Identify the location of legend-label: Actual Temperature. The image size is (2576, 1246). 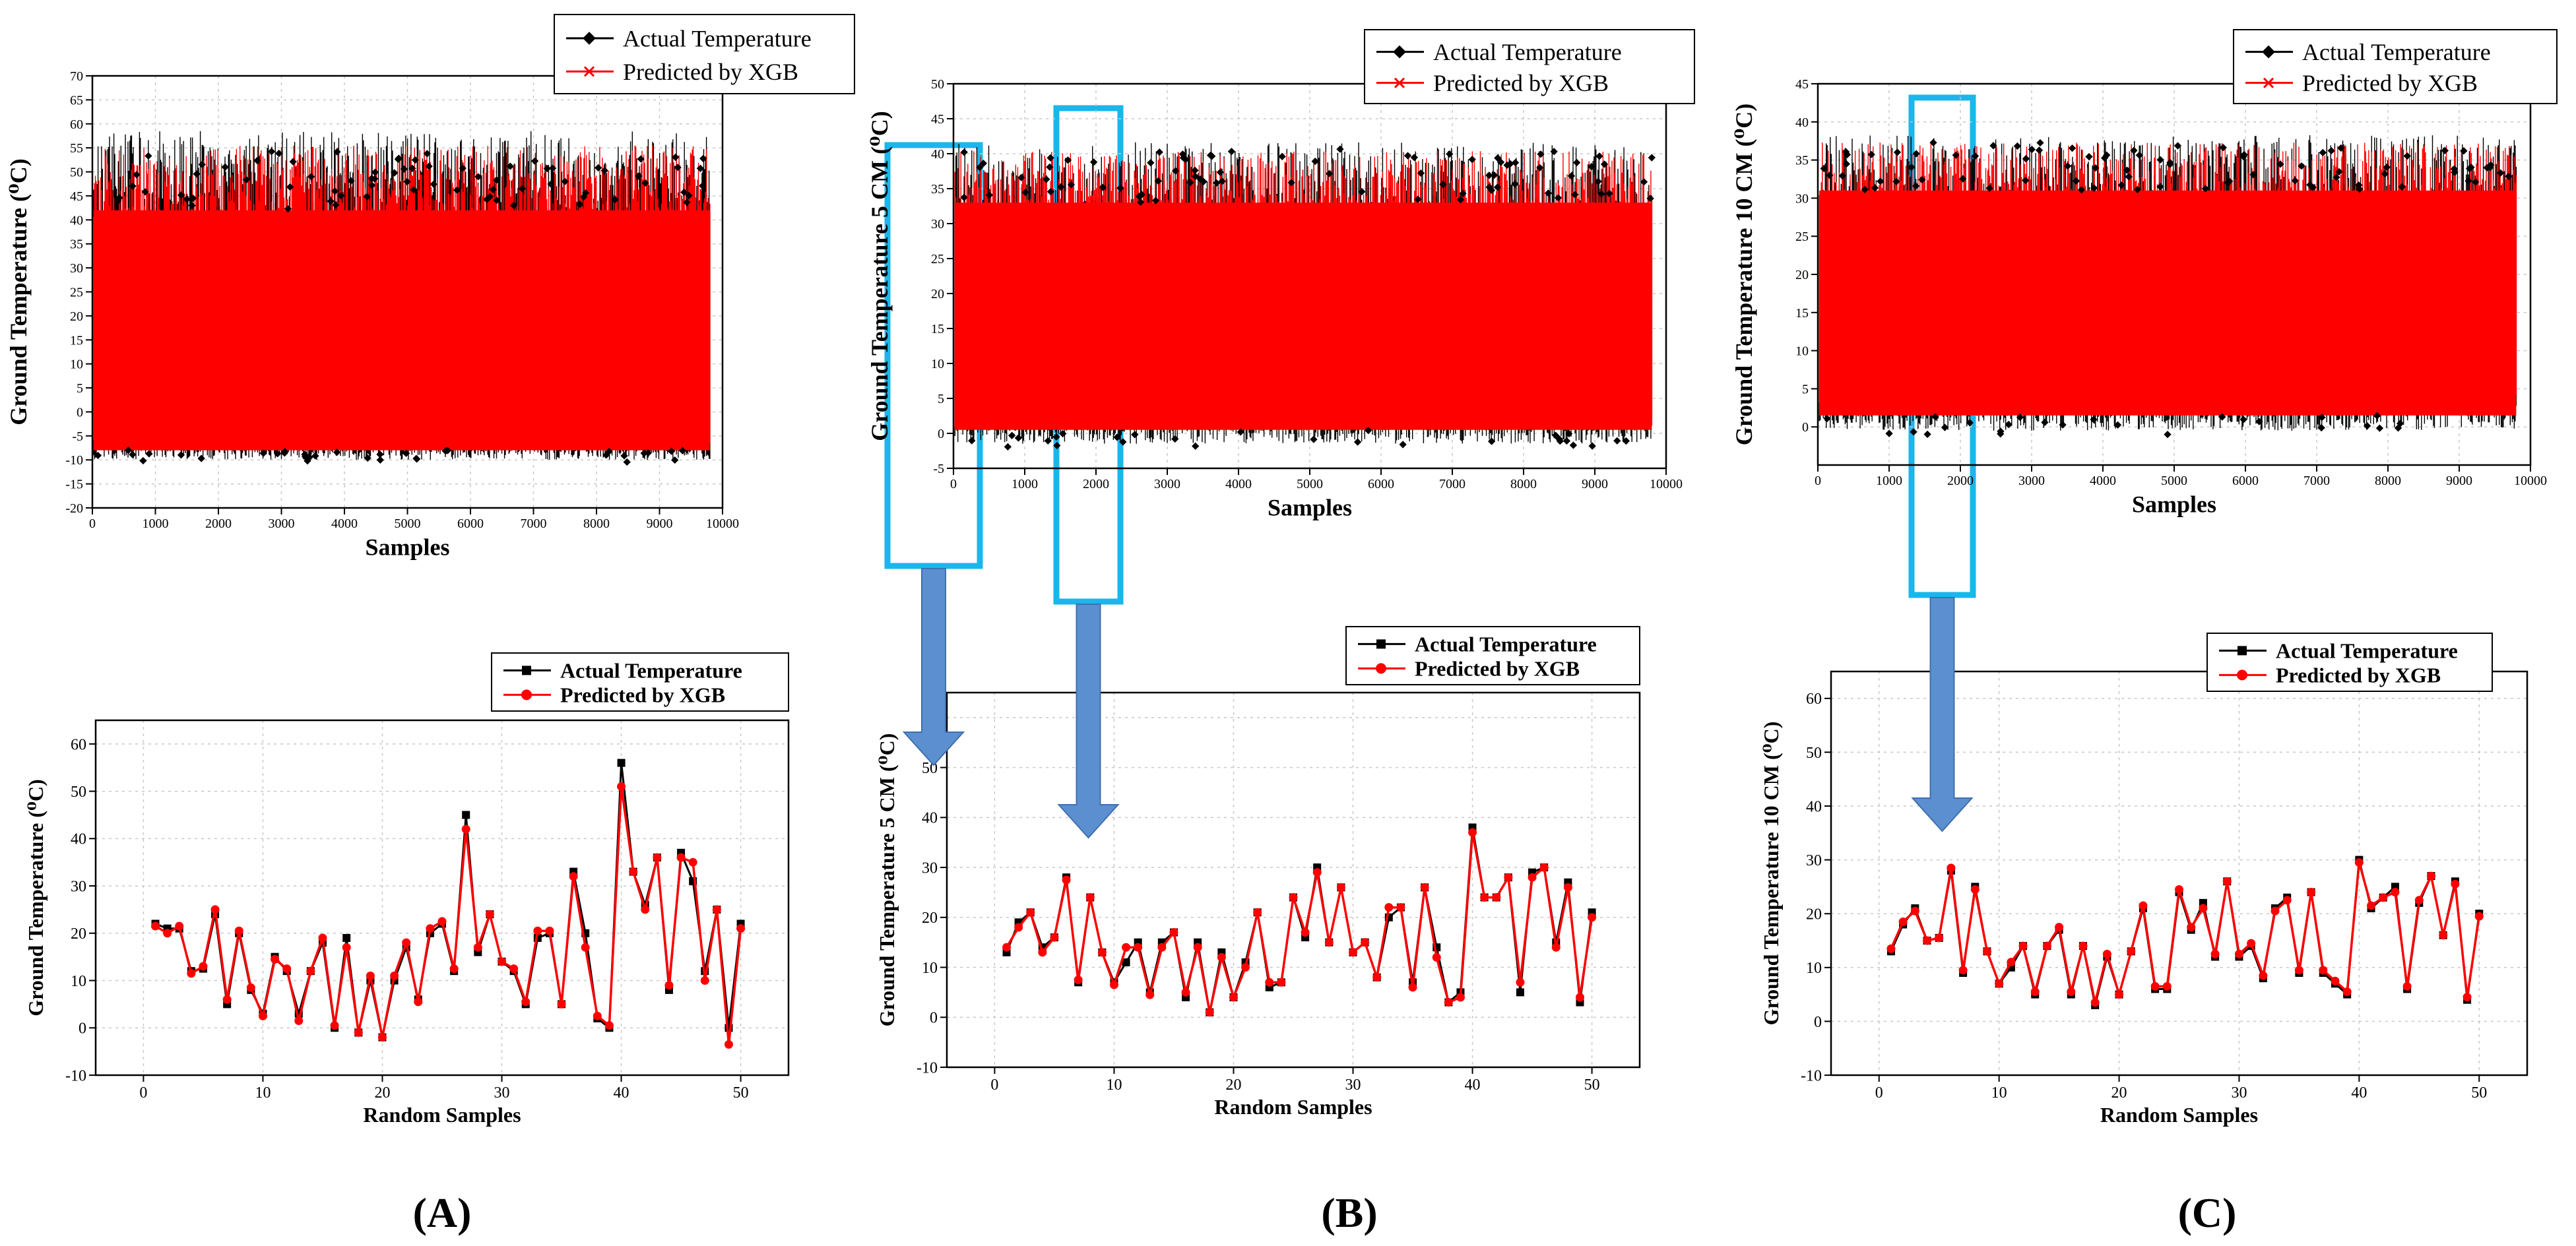
(651, 671).